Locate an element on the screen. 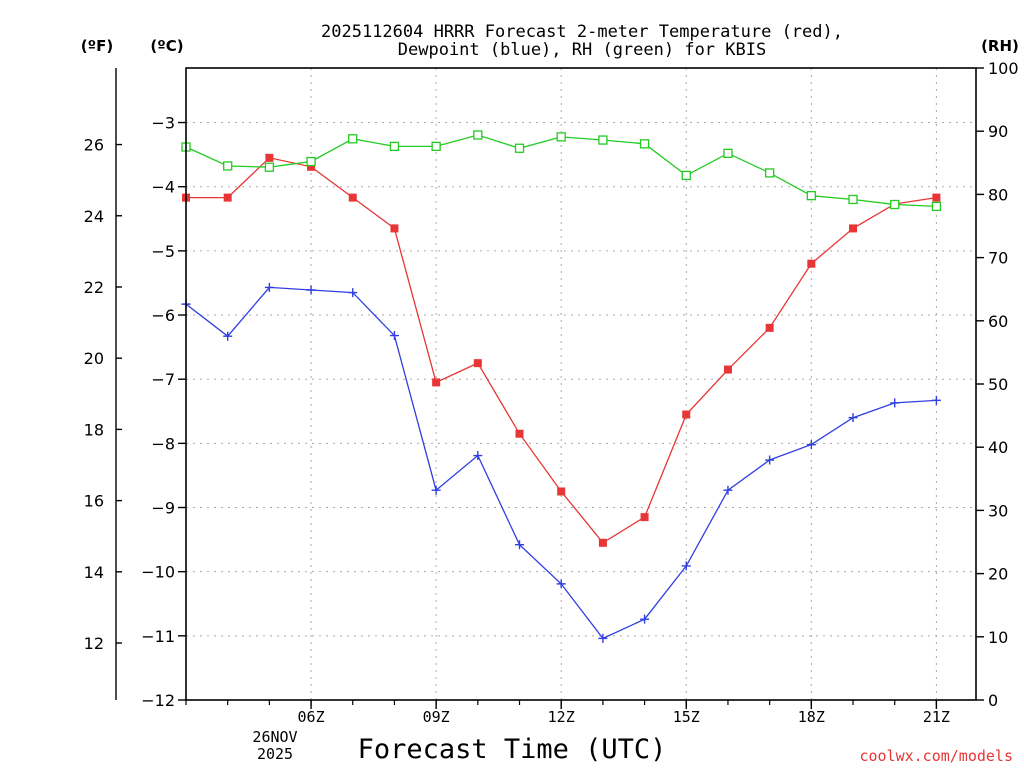  x-tick-label: 06Z is located at coordinates (311, 717).